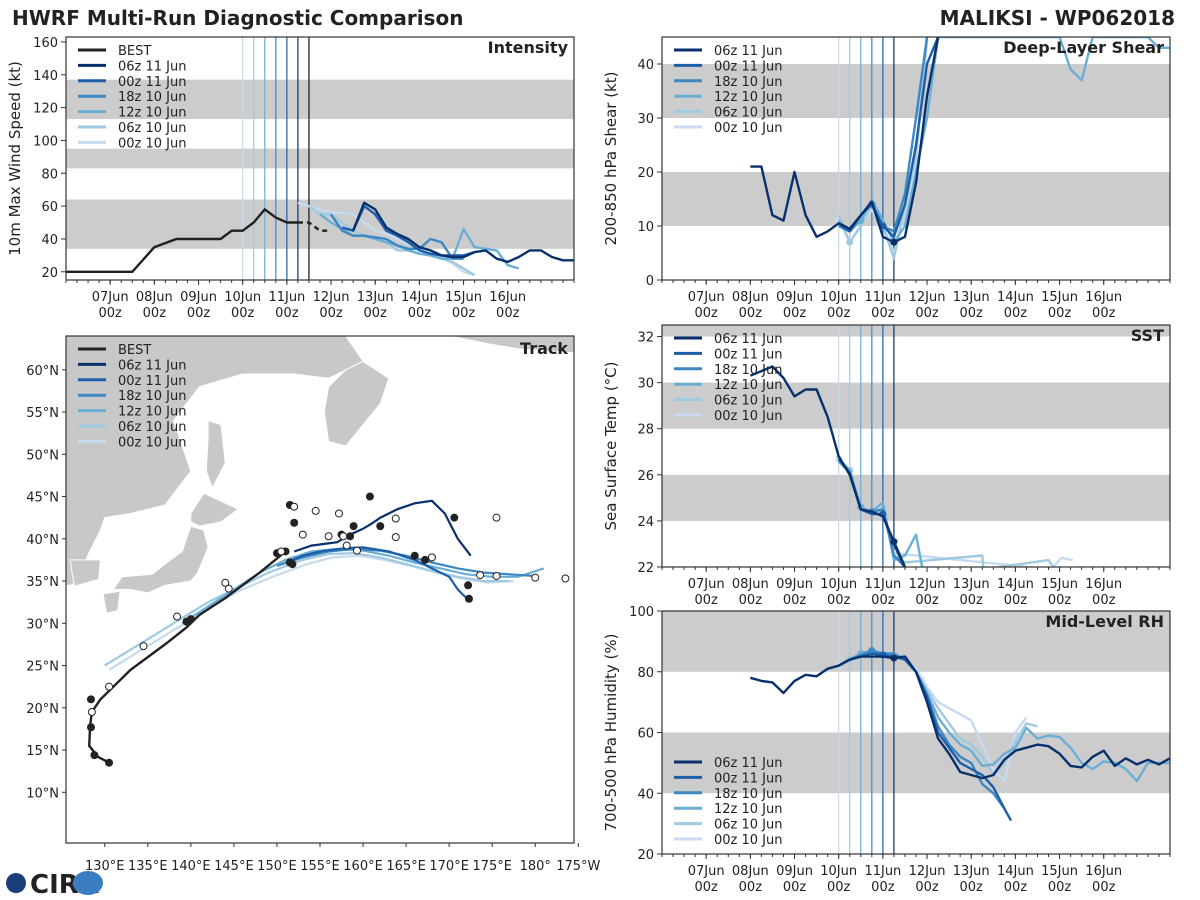 The height and width of the screenshot is (900, 1200). What do you see at coordinates (650, 281) in the screenshot?
I see `shear-y-tick-label: 0` at bounding box center [650, 281].